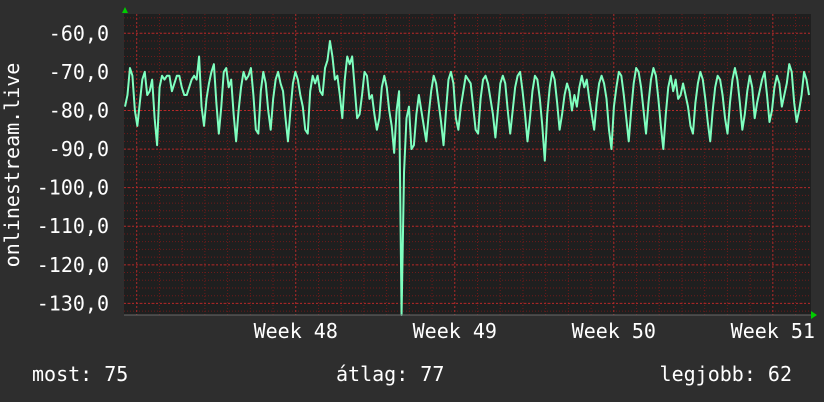 The width and height of the screenshot is (824, 402). Describe the element at coordinates (73, 265) in the screenshot. I see `y-tick-label: -120,0` at that location.